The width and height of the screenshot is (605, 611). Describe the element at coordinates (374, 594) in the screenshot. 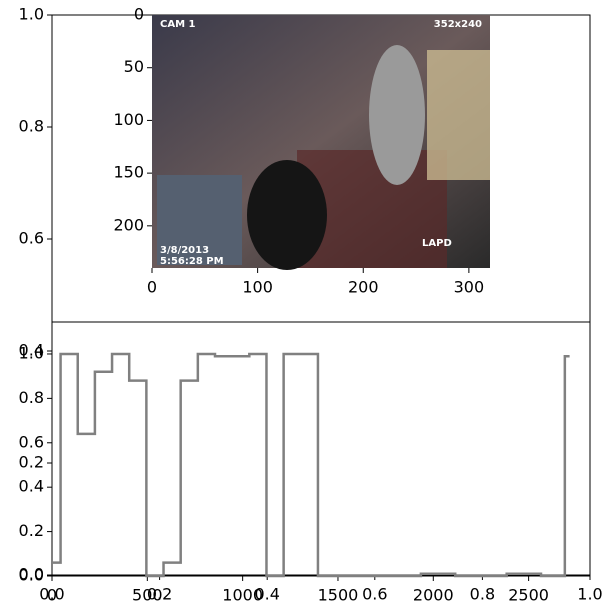

I see `x-tick-label: 0.6` at that location.